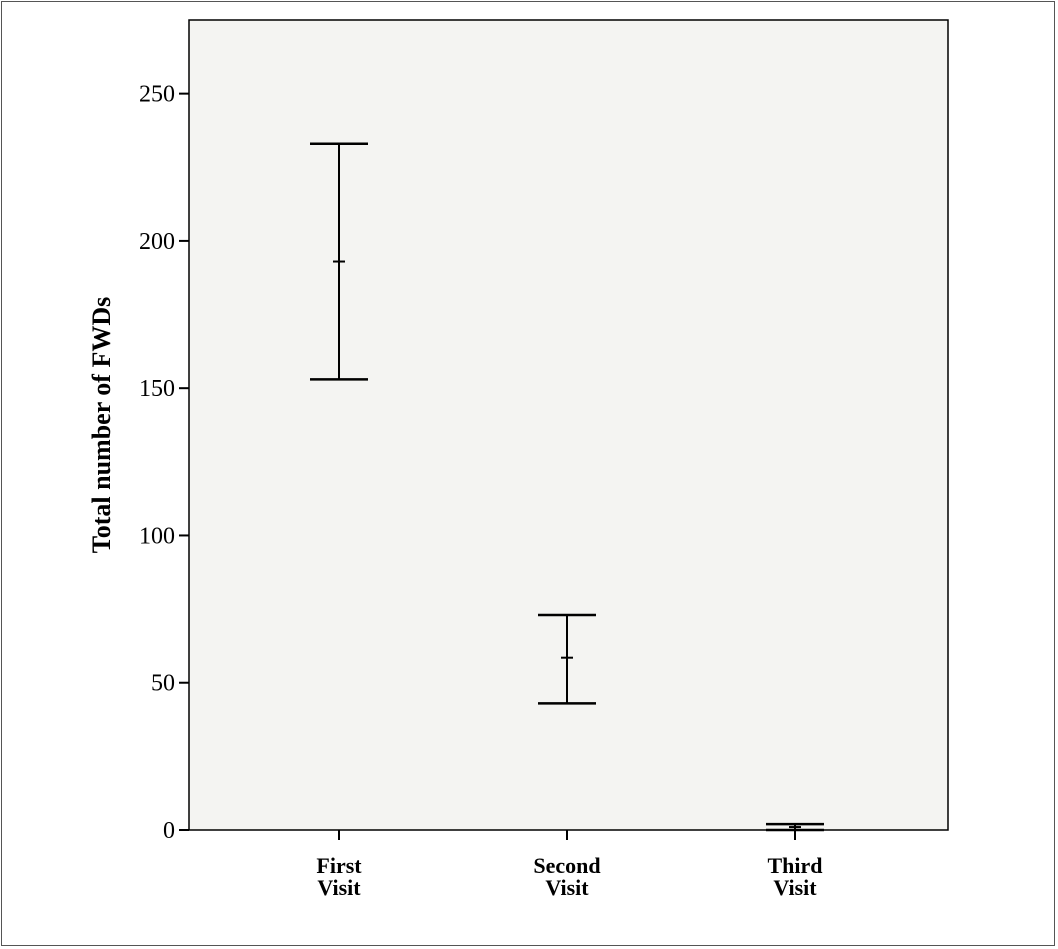 The width and height of the screenshot is (1058, 949). What do you see at coordinates (157, 536) in the screenshot?
I see `y-tick-label: 100` at bounding box center [157, 536].